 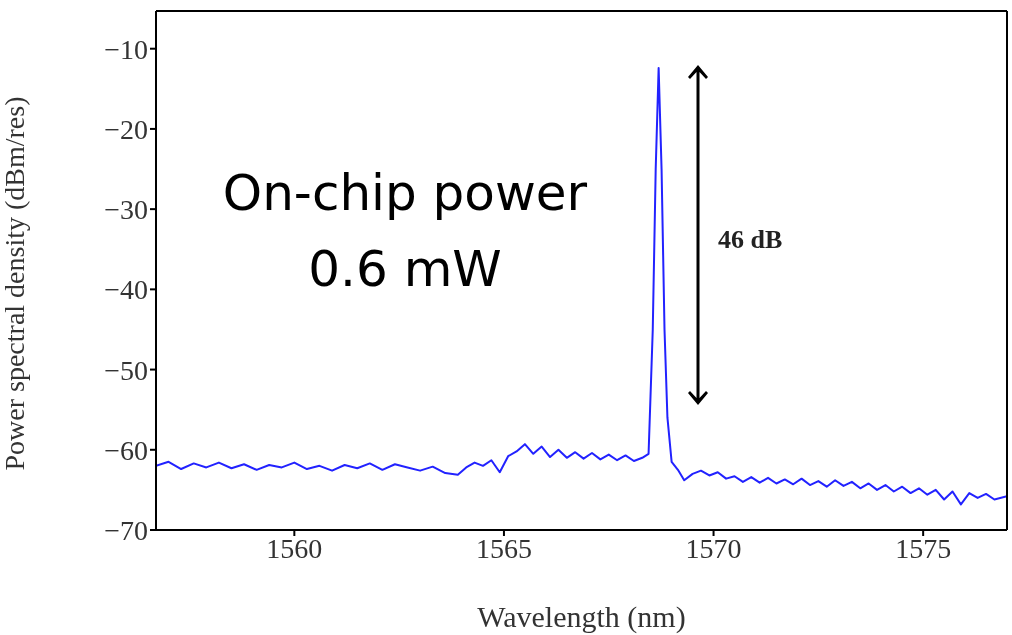 What do you see at coordinates (713, 548) in the screenshot?
I see `x-tick-label: 1570` at bounding box center [713, 548].